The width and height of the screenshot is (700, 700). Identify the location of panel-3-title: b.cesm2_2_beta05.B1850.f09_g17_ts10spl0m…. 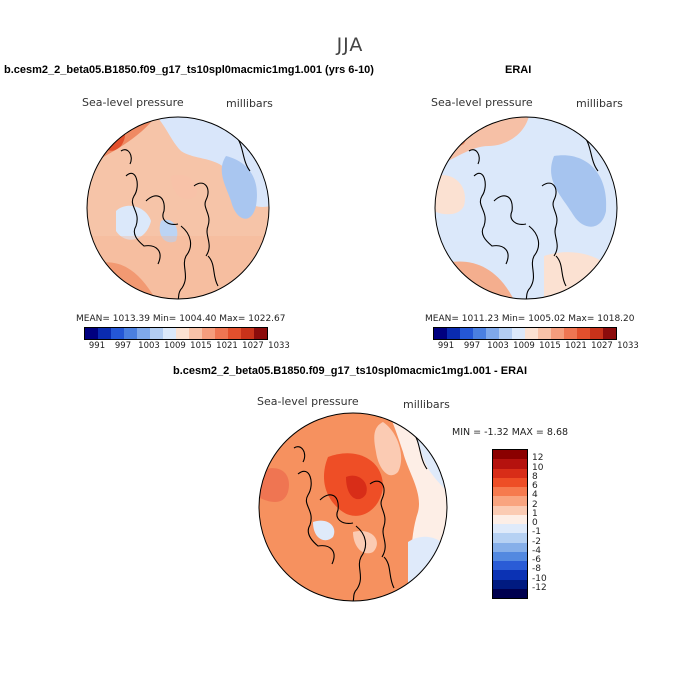
(350, 371).